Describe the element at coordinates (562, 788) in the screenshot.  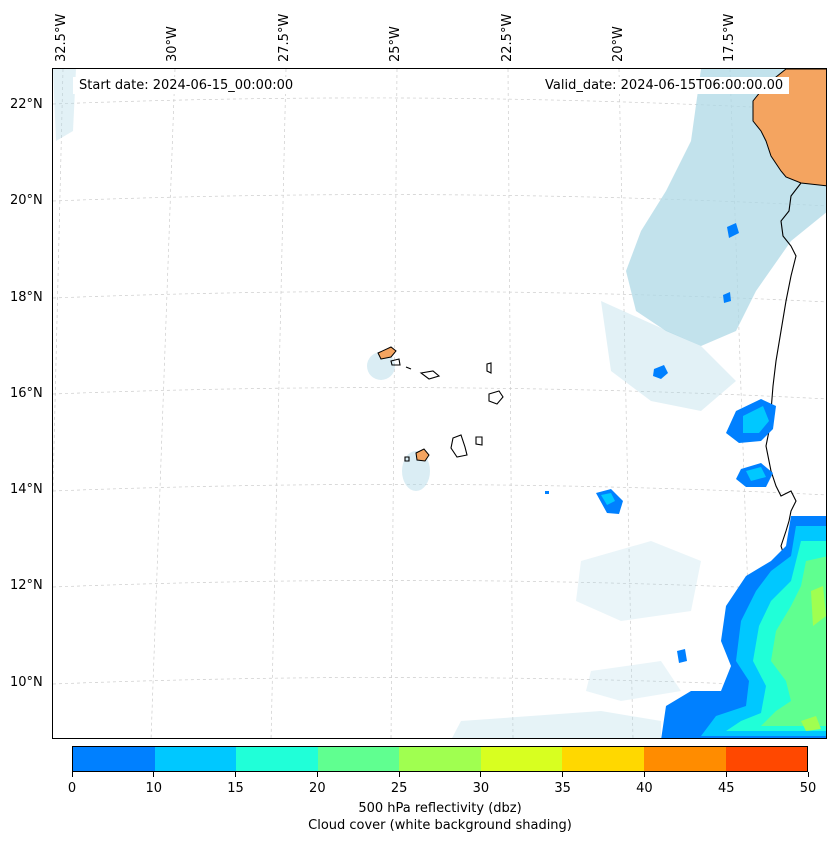
I see `colorbar-tick-label: 35` at that location.